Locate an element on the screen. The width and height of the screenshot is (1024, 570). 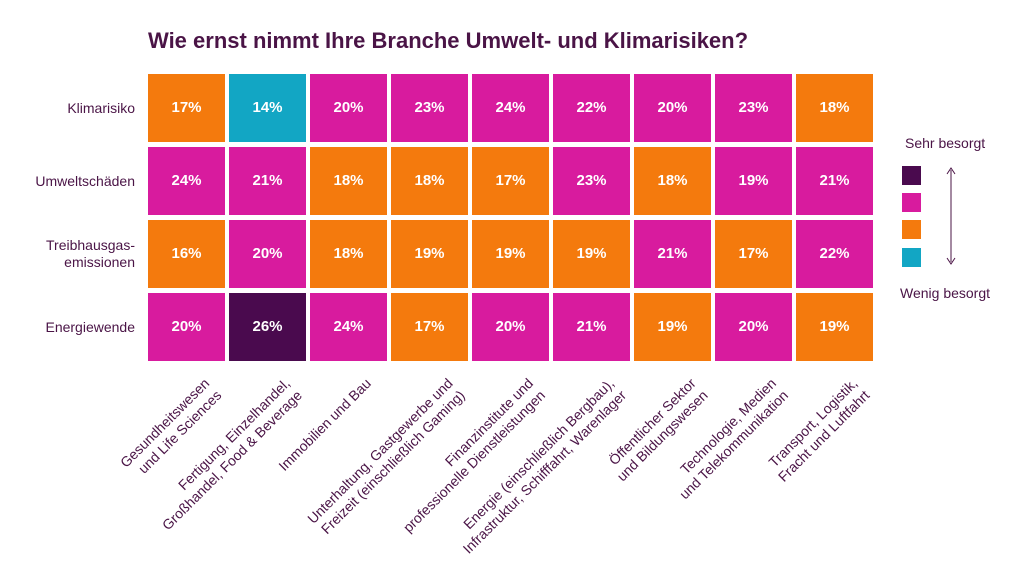
legend-bottom-label: Wenig besorgt is located at coordinates (945, 293).